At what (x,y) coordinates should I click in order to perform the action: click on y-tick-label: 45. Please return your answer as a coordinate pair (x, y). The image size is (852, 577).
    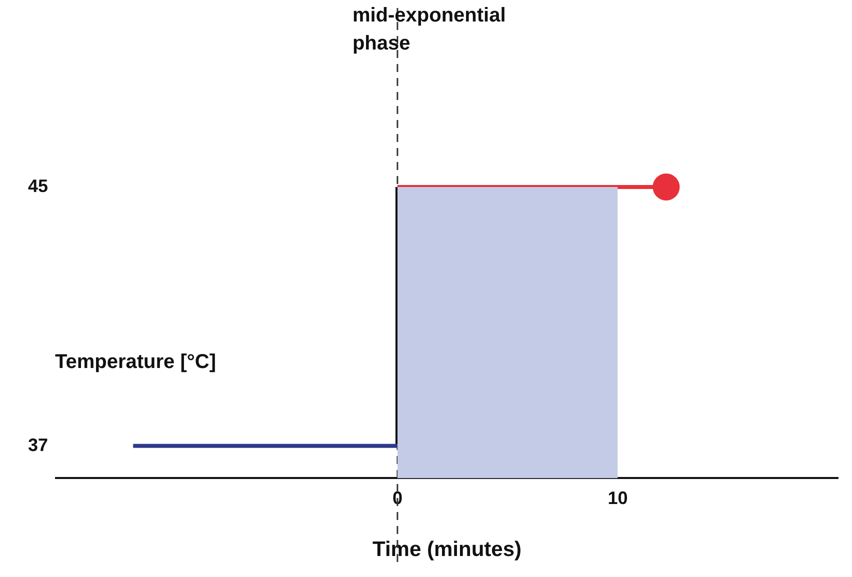
    Looking at the image, I should click on (38, 186).